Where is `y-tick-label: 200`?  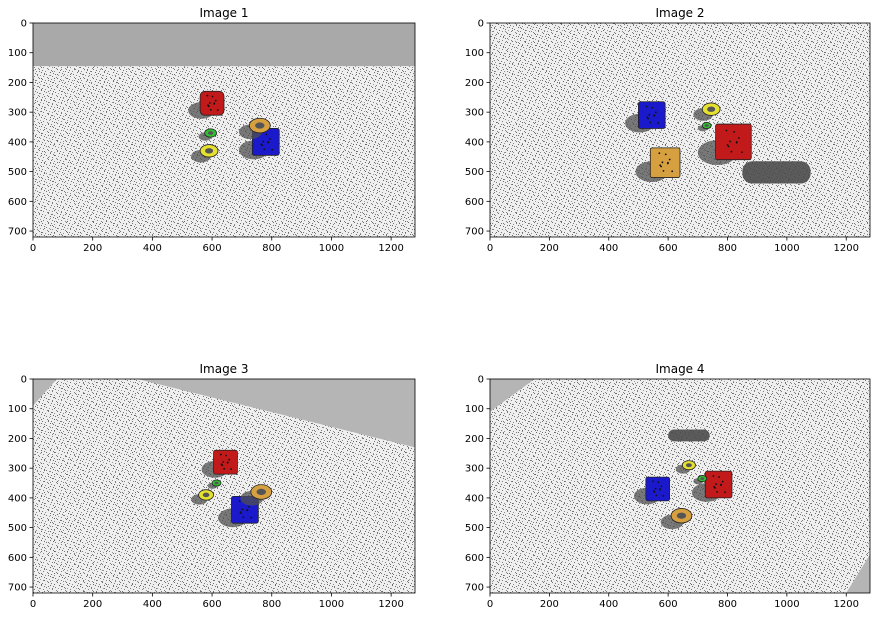 y-tick-label: 200 is located at coordinates (474, 439).